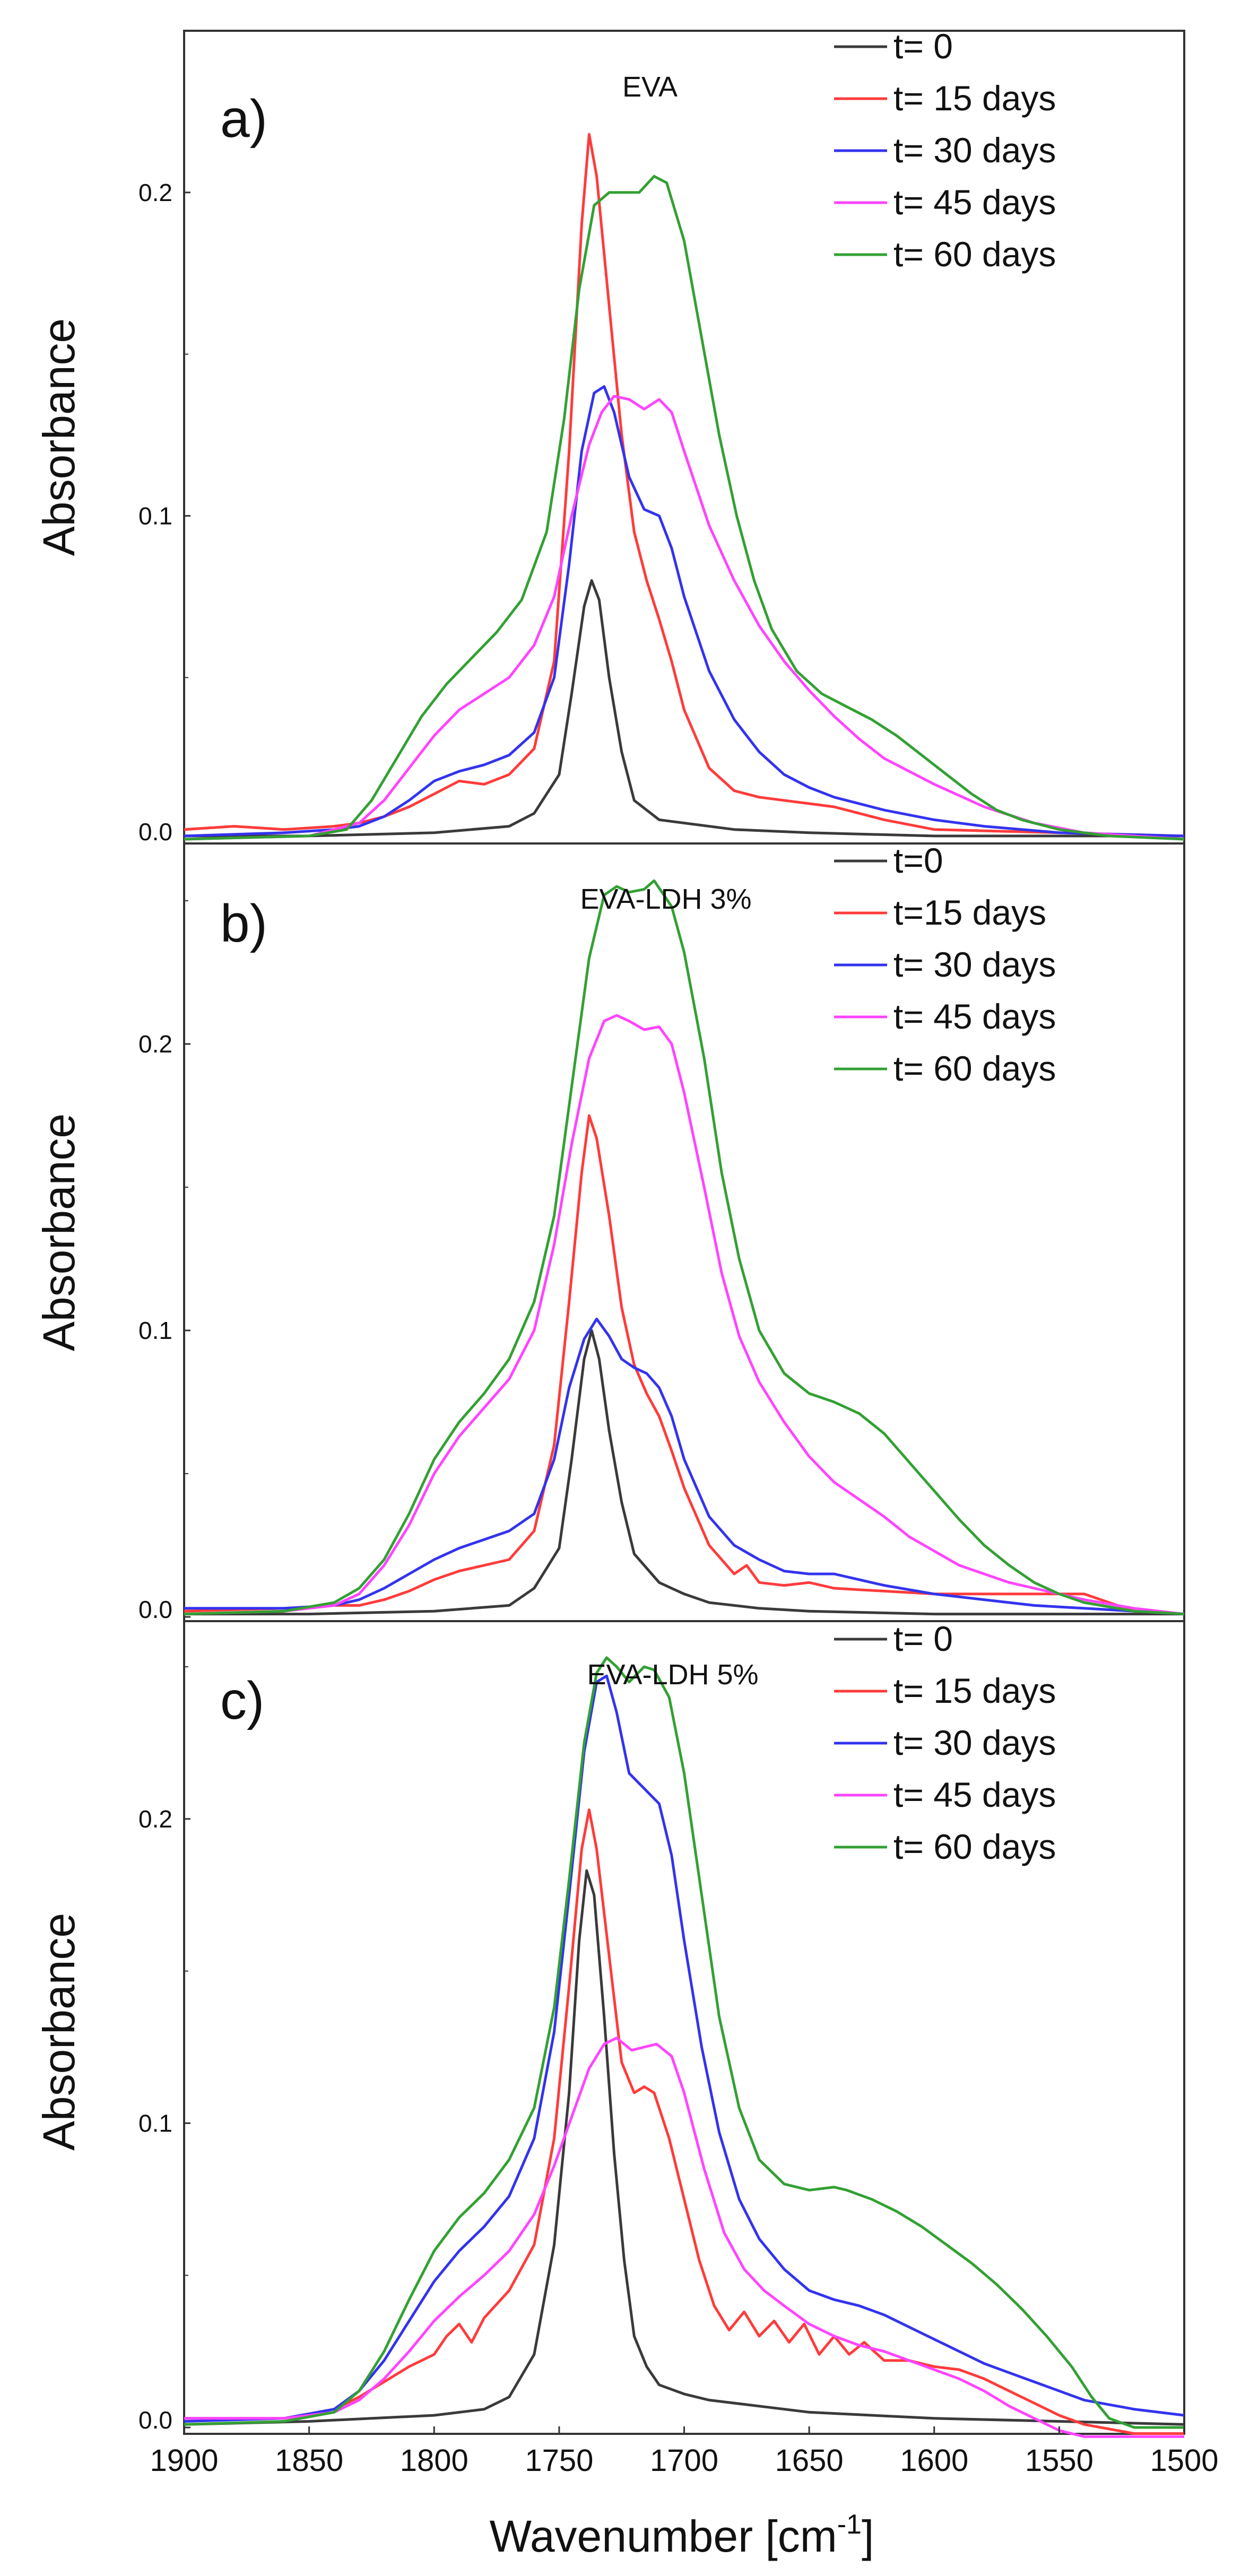 This screenshot has height=2576, width=1241. I want to click on x-tick-label-1: 1850, so click(309, 2461).